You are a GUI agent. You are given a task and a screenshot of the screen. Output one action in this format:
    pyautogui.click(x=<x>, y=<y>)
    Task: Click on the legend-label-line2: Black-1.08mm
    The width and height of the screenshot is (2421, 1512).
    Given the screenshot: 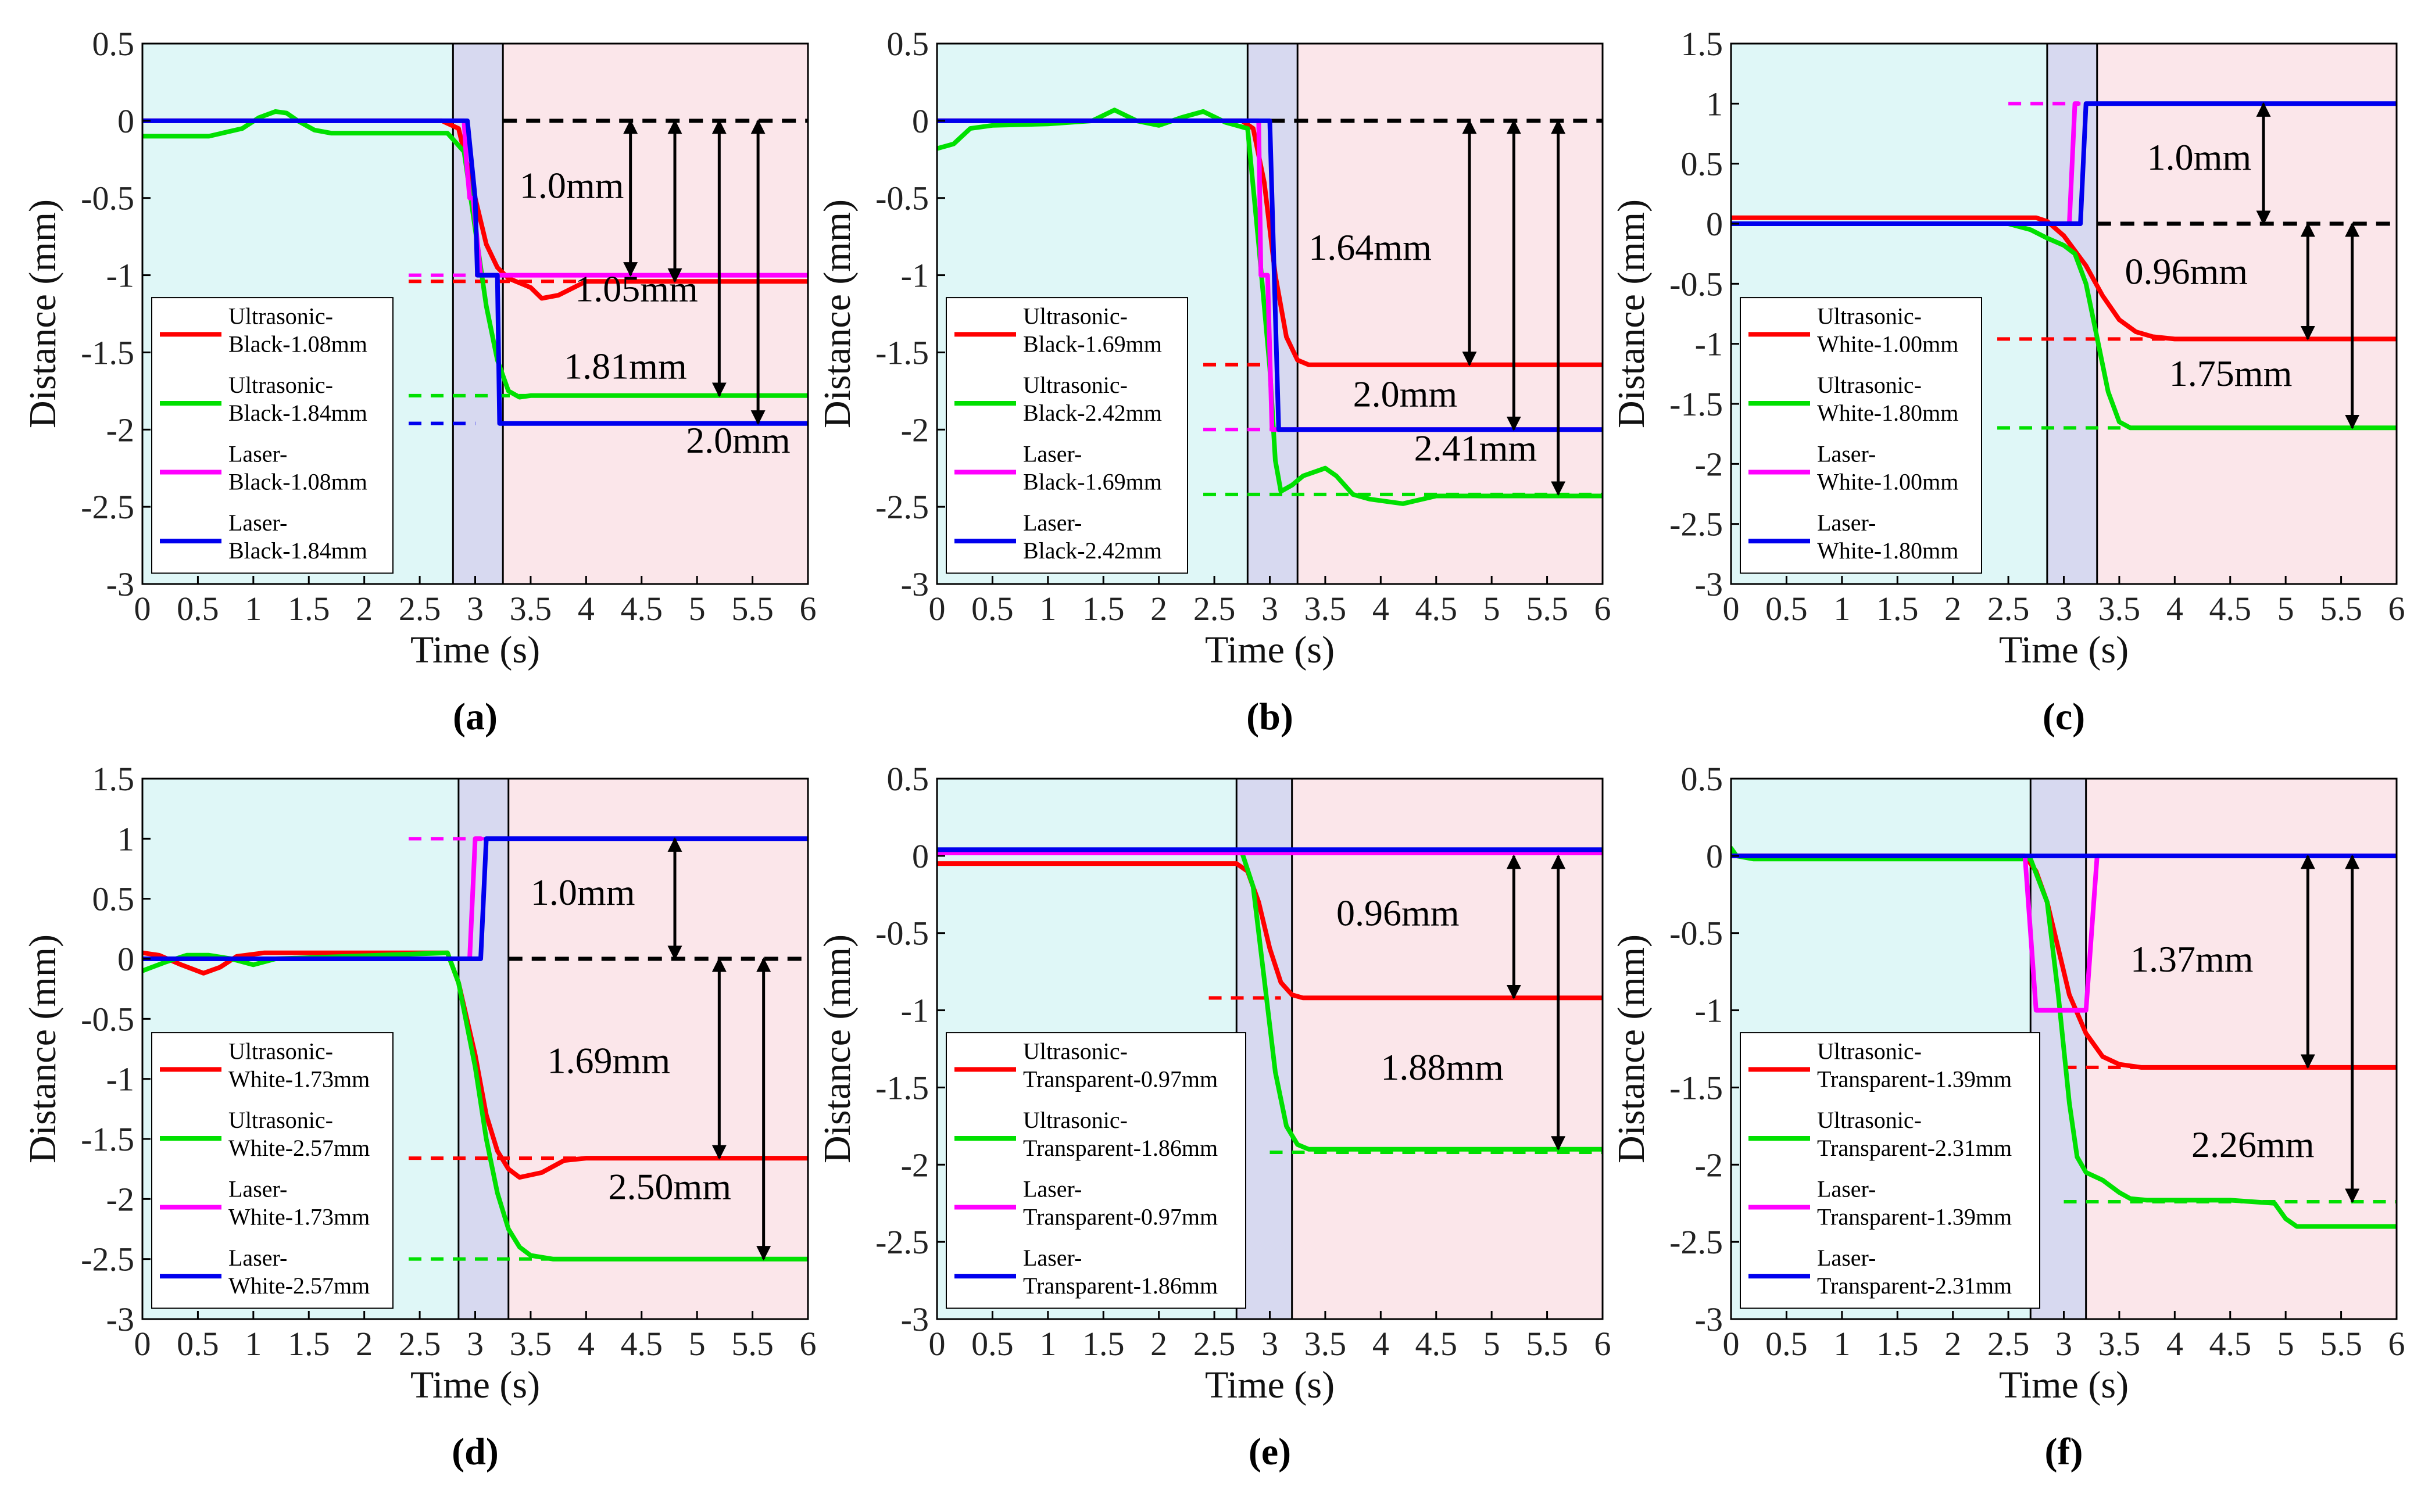 What is the action you would take?
    pyautogui.click(x=297, y=482)
    